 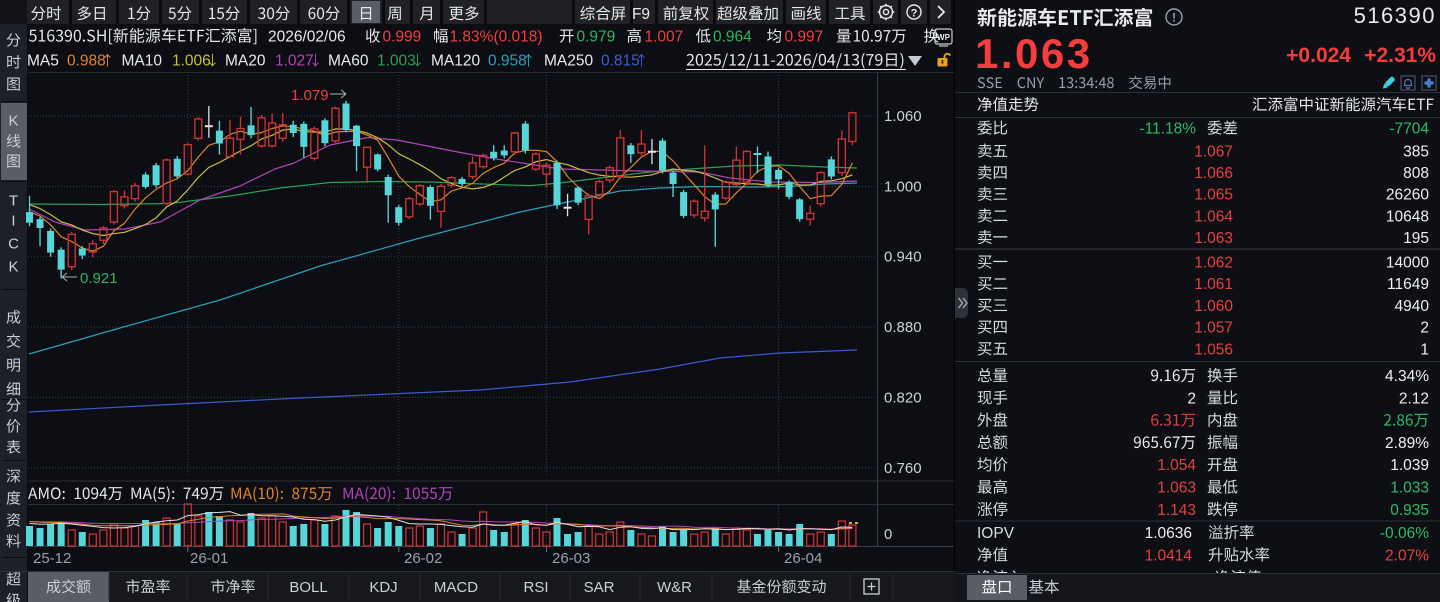 I want to click on svg-text: 26-01, so click(x=209, y=558).